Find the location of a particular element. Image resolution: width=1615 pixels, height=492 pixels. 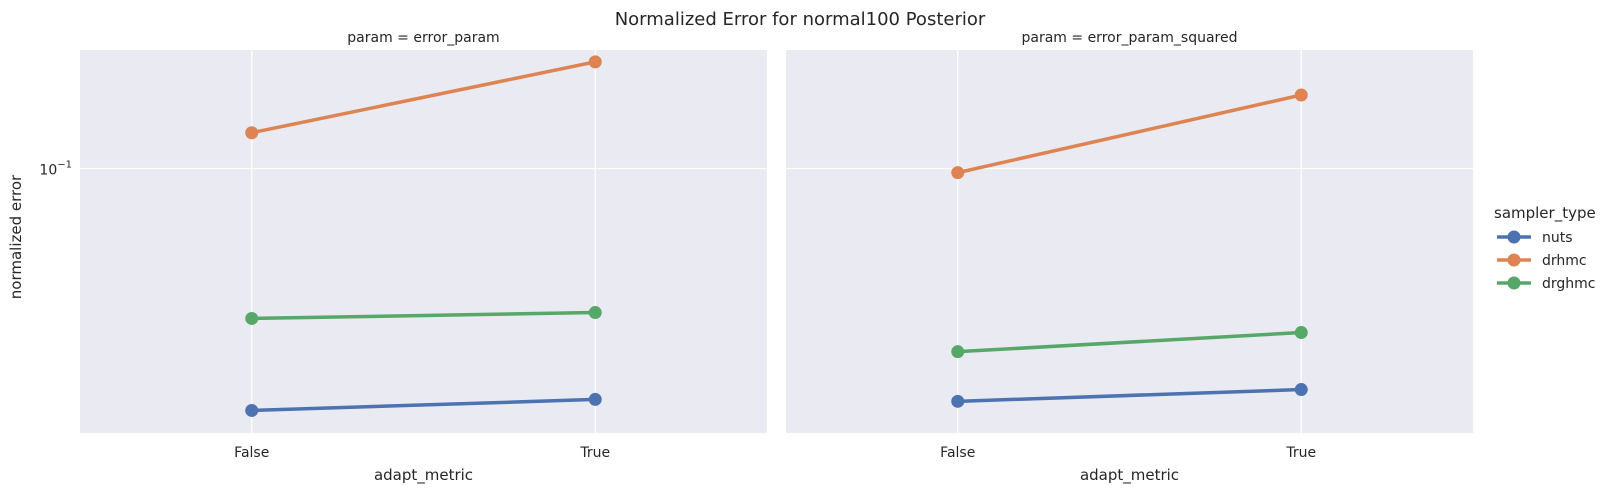

y-tick-label: 10−1 is located at coordinates (55, 168).